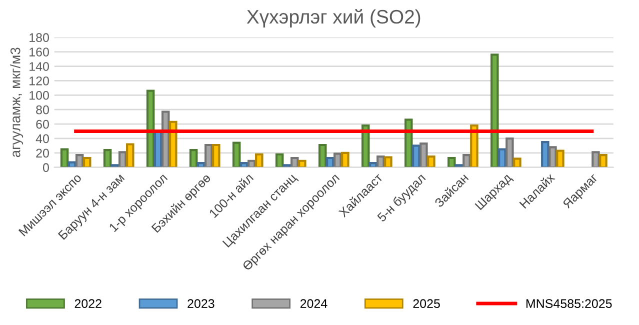  What do you see at coordinates (333, 18) in the screenshot?
I see `chart-title: Хүхэрлэг хий (SO2)` at bounding box center [333, 18].